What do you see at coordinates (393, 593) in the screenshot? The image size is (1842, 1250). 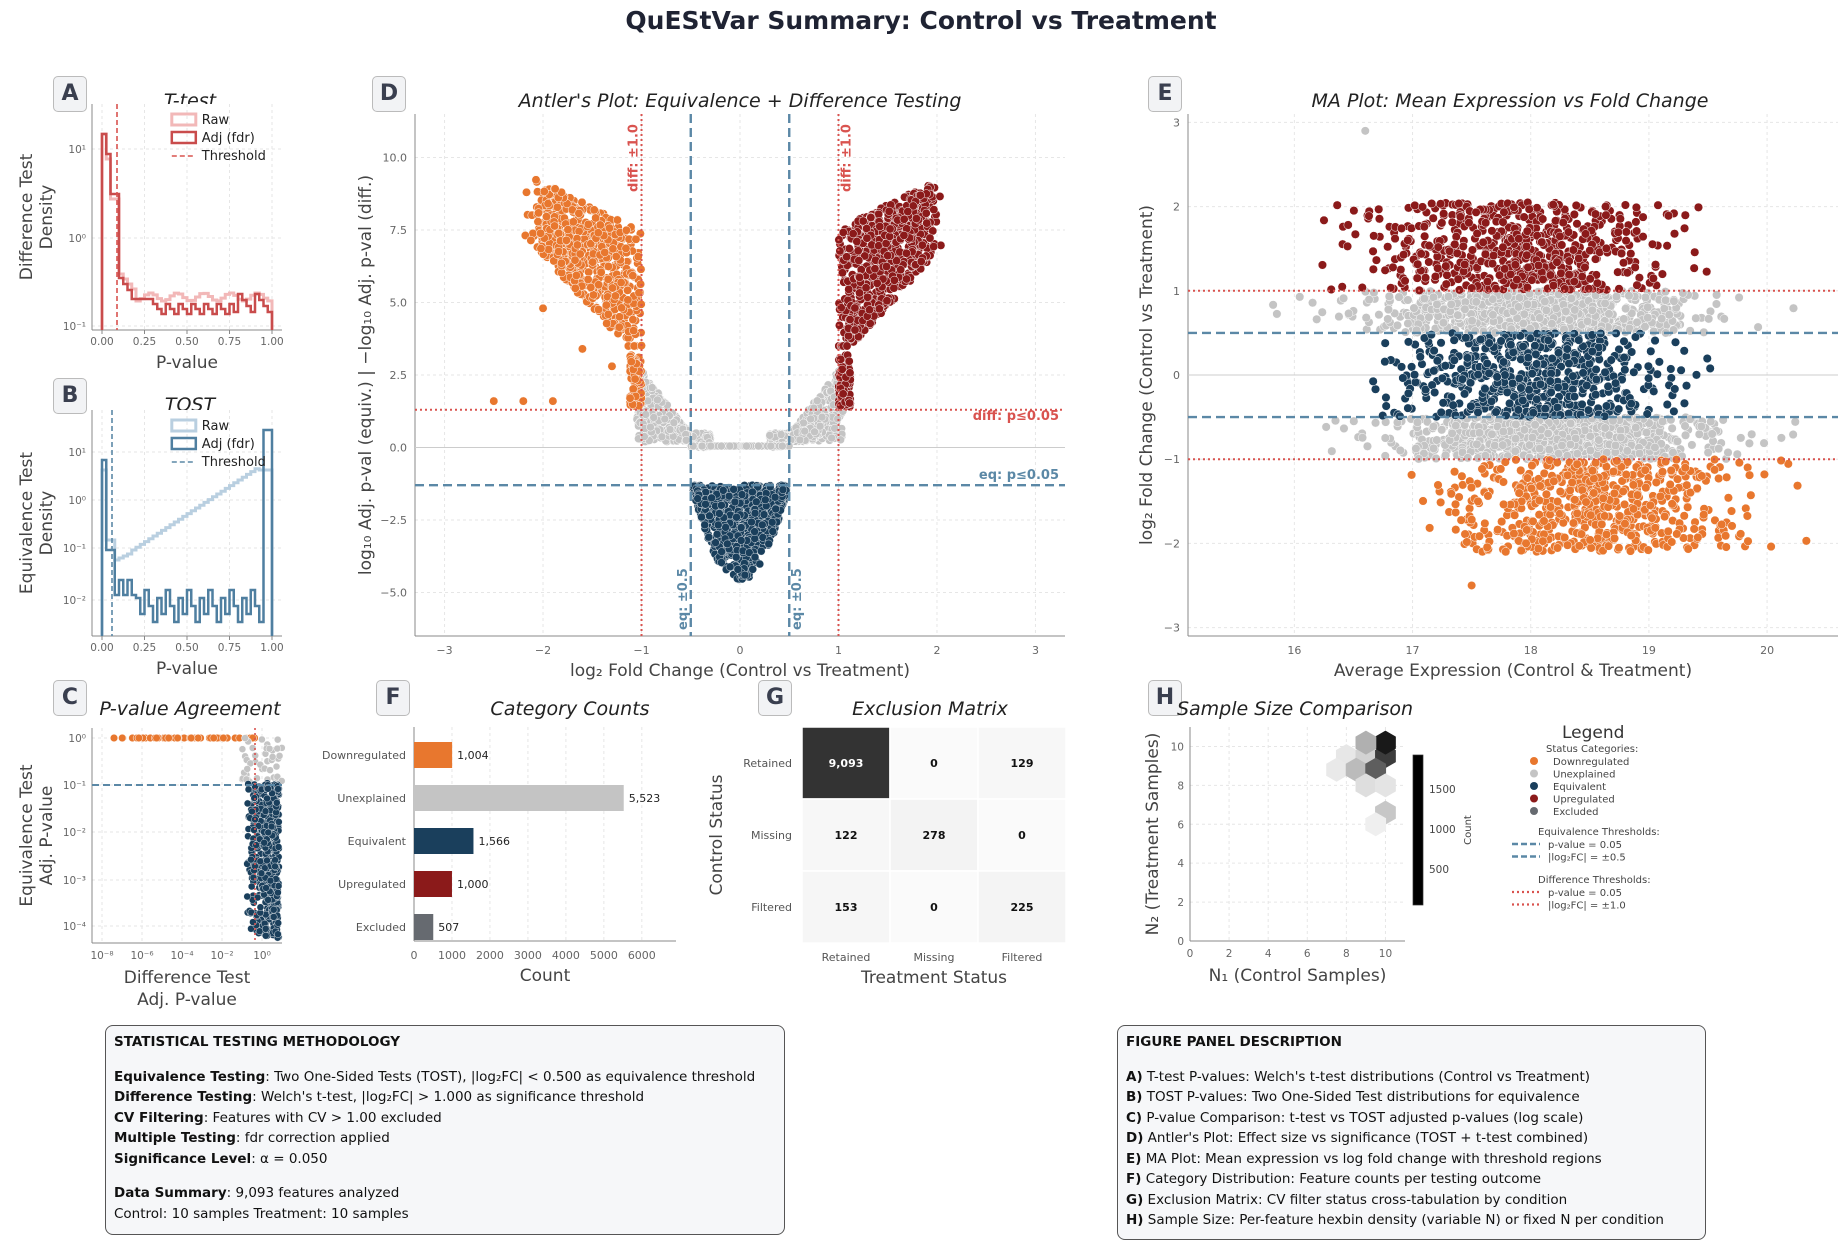 I see `y-tick-label: −5.0` at bounding box center [393, 593].